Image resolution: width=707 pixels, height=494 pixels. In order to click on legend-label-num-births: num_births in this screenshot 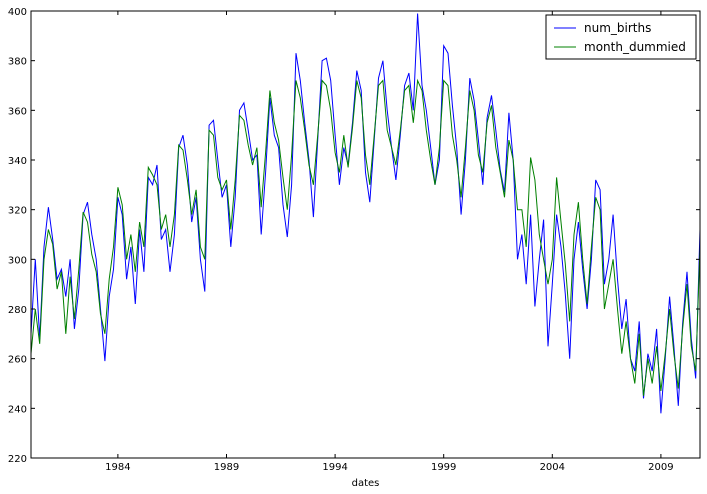, I will do `click(617, 28)`.